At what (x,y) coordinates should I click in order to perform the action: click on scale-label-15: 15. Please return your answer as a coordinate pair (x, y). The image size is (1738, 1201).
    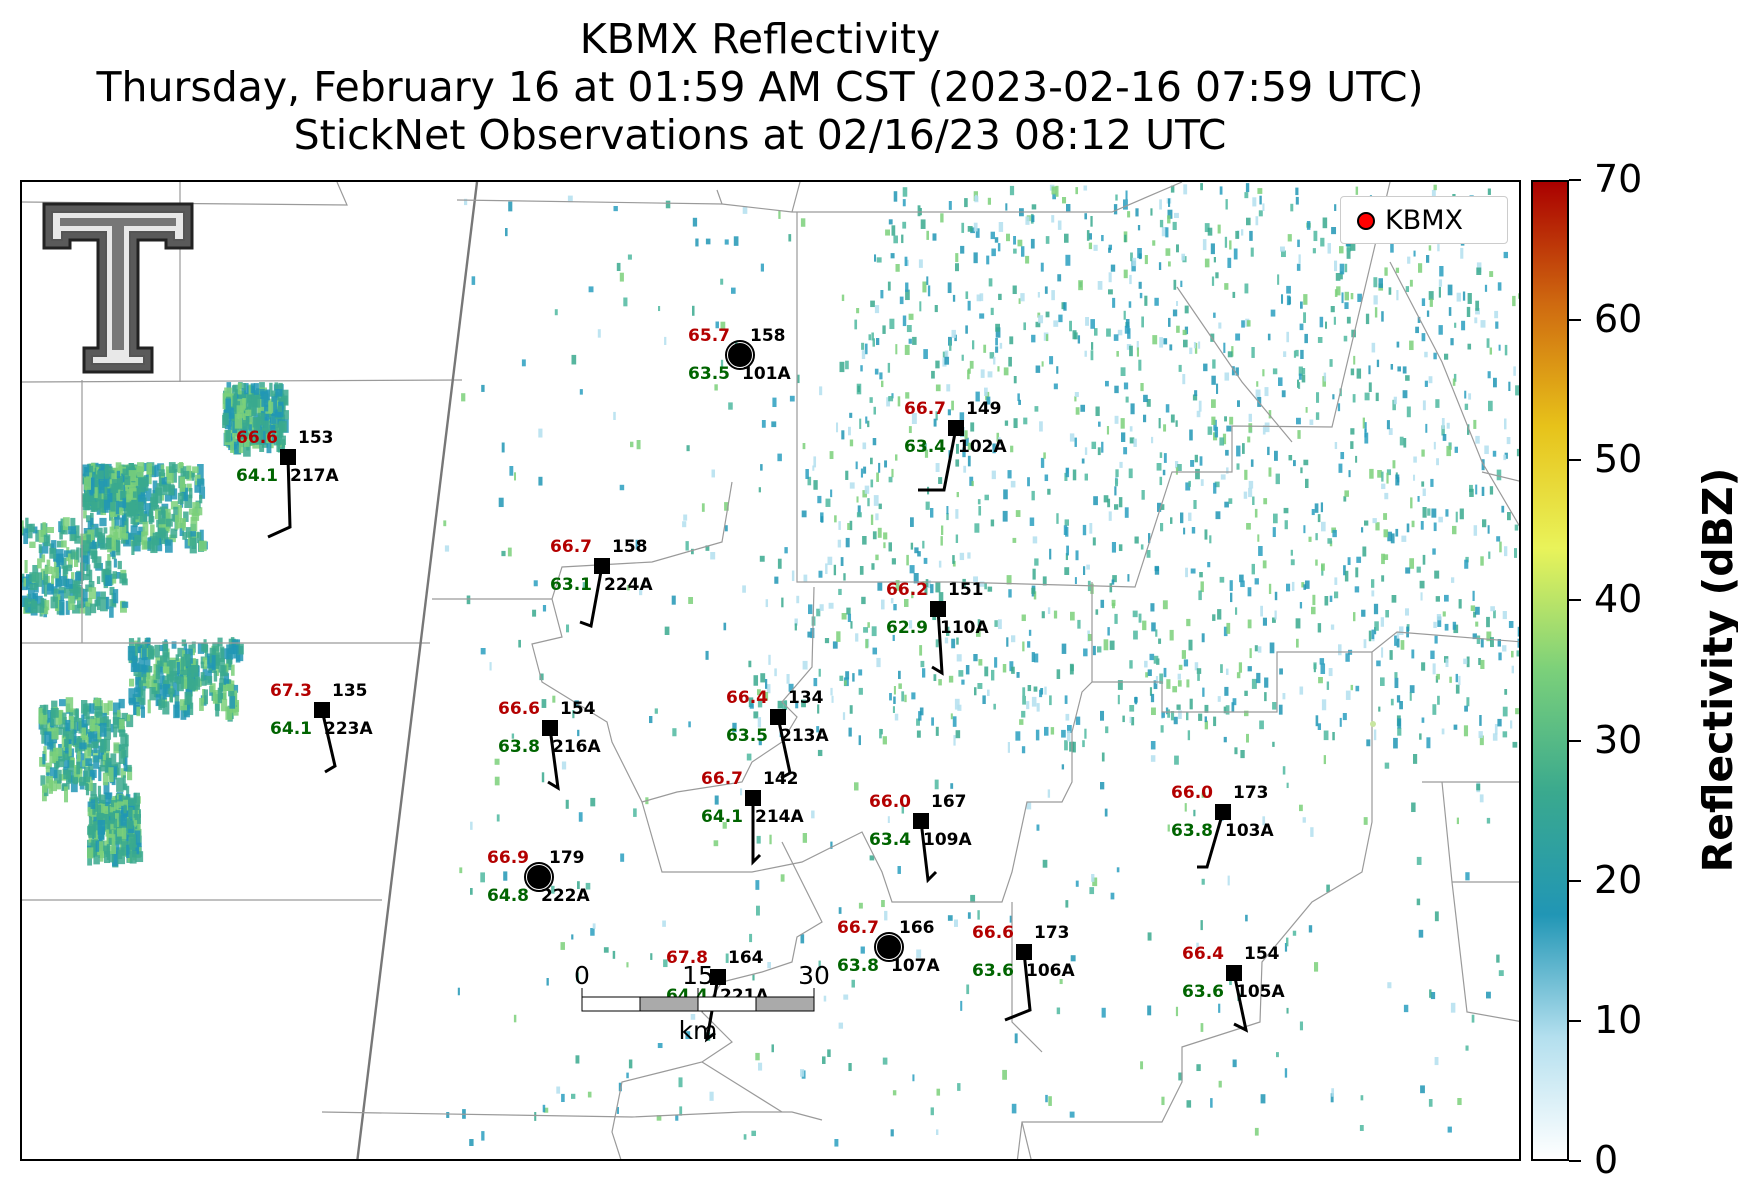
    Looking at the image, I should click on (698, 975).